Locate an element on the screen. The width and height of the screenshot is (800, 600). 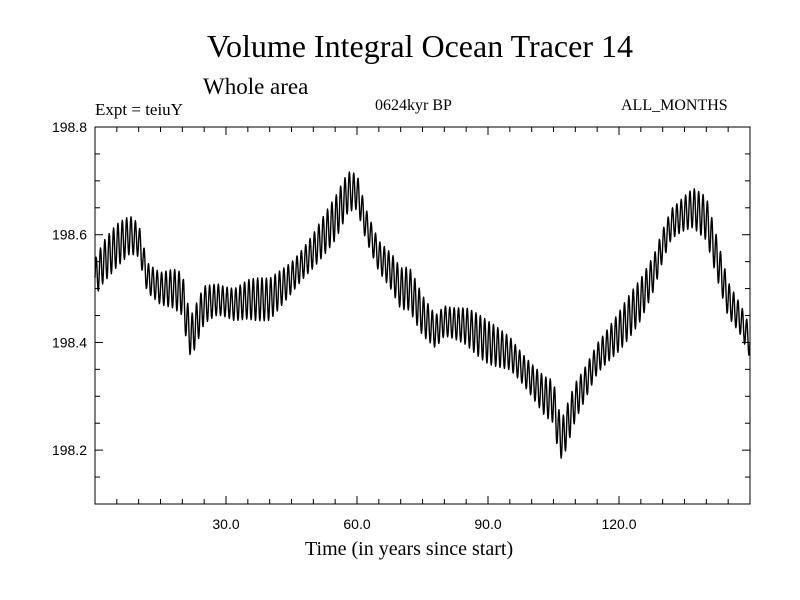
chart-subtitle: Whole area is located at coordinates (256, 86).